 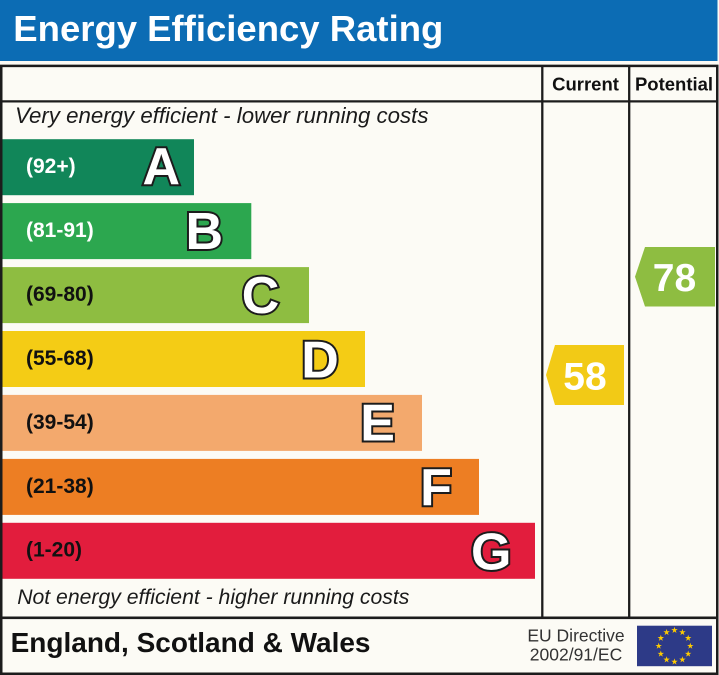 I want to click on svg-text: England, Scotland & Wales, so click(x=191, y=642).